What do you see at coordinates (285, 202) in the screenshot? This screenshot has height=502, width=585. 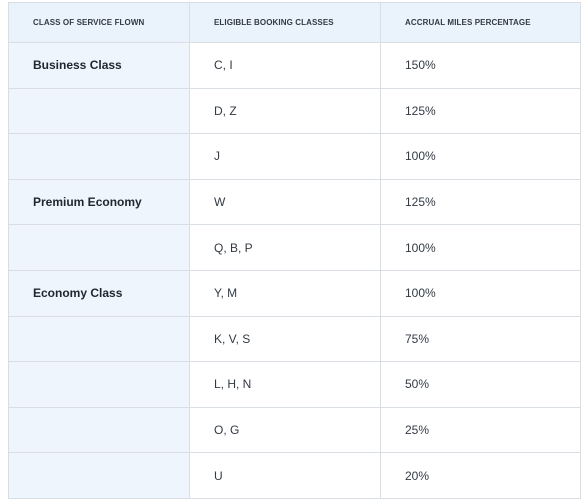 I see `booking-classes-cell: W` at bounding box center [285, 202].